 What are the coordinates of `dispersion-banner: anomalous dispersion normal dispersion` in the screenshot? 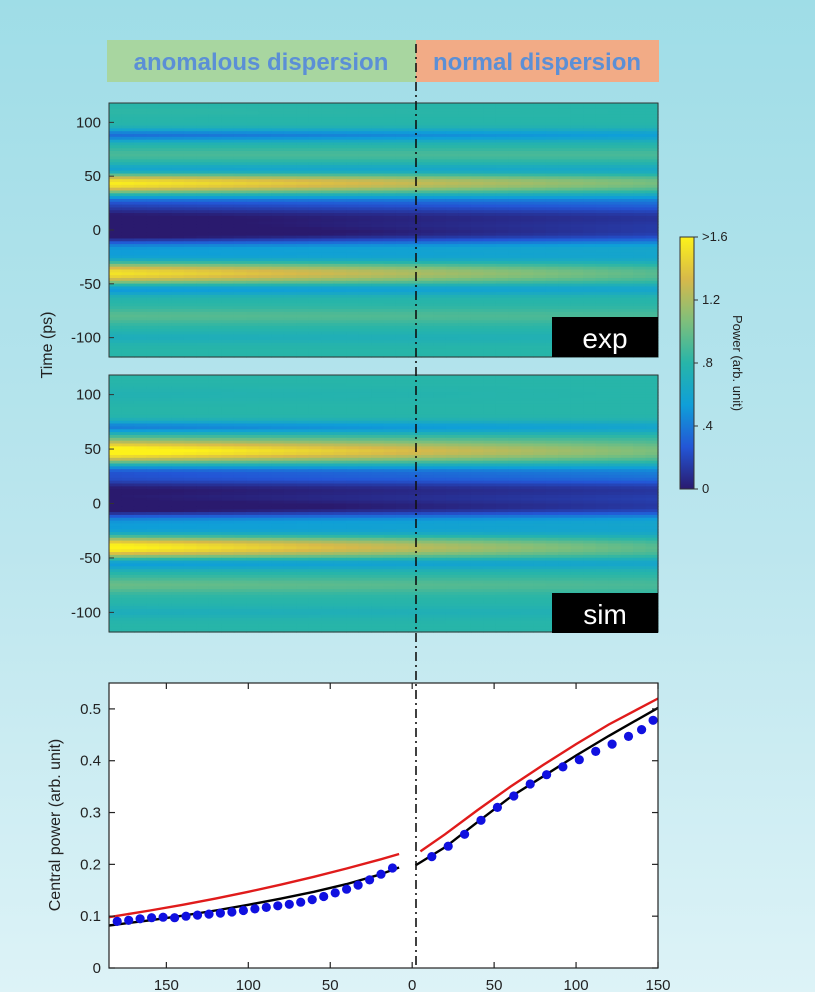 It's located at (383, 61).